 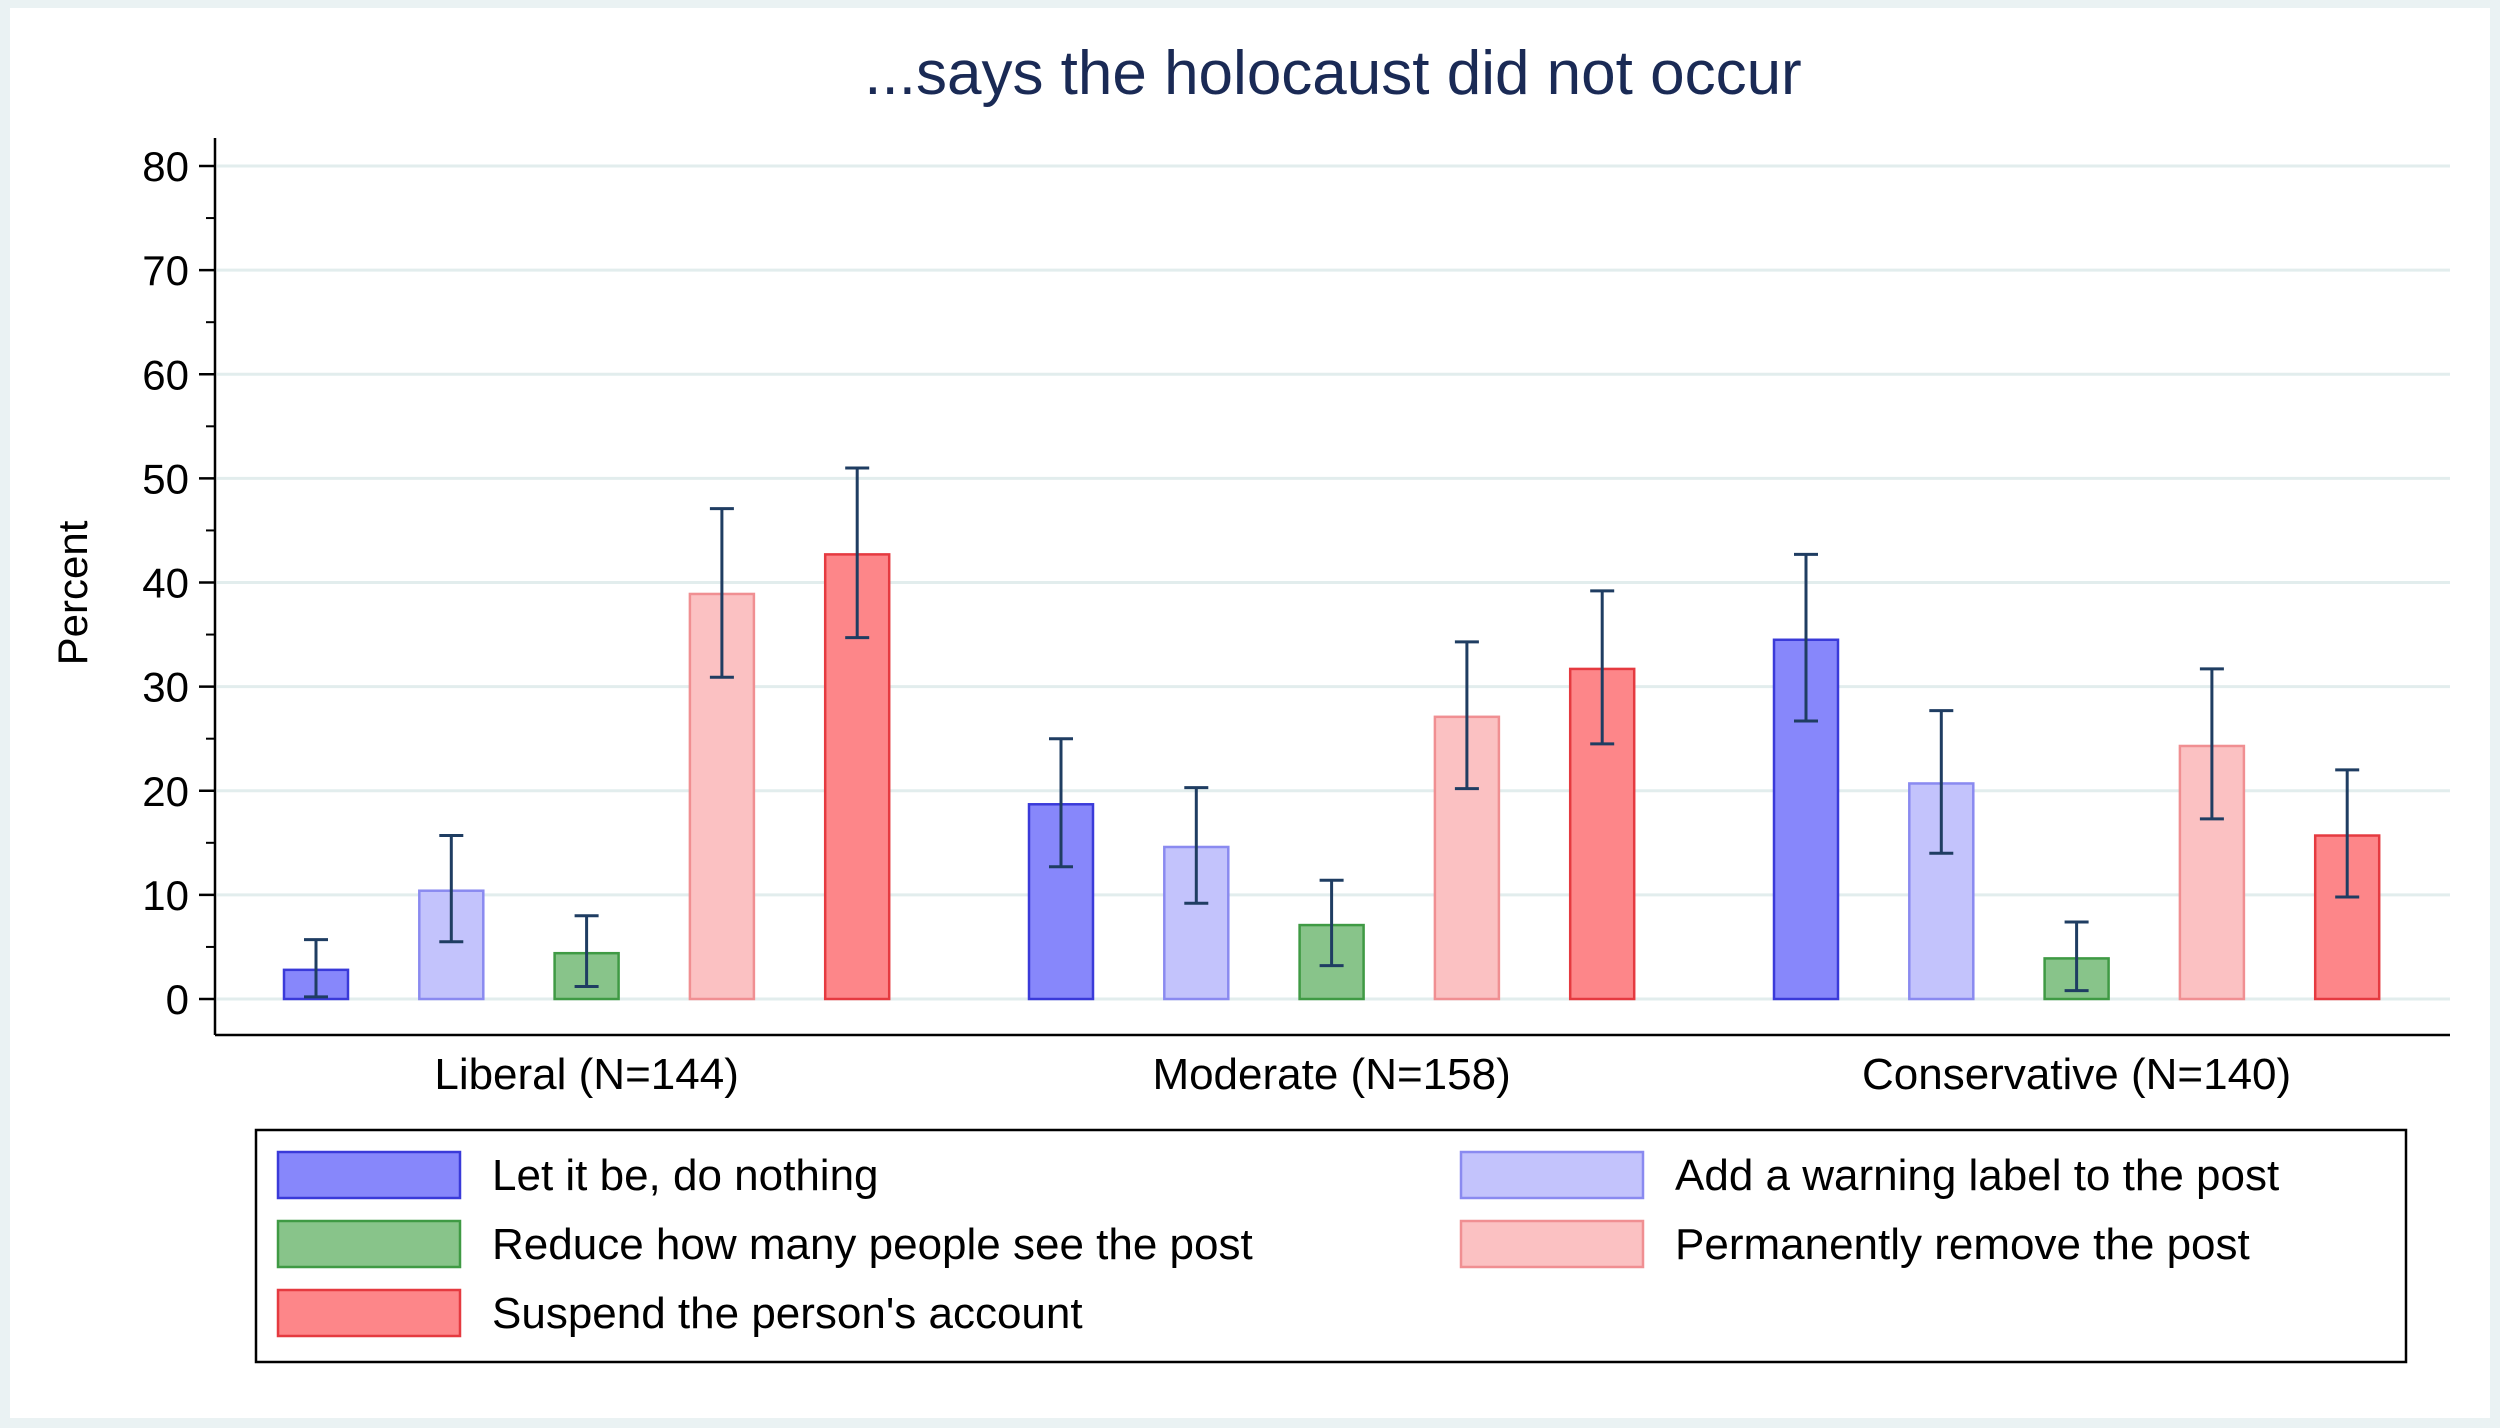 I want to click on y-axis-label: Percent, so click(x=72, y=592).